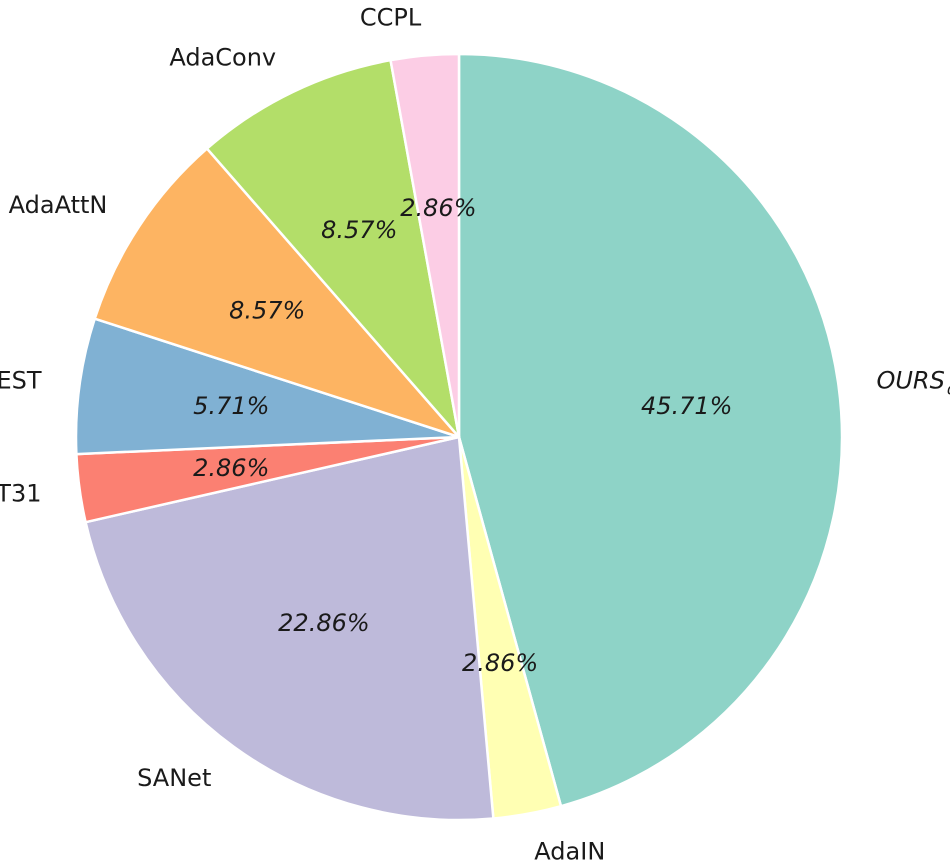  What do you see at coordinates (391, 17) in the screenshot?
I see `category-label-ccpl: CCPL` at bounding box center [391, 17].